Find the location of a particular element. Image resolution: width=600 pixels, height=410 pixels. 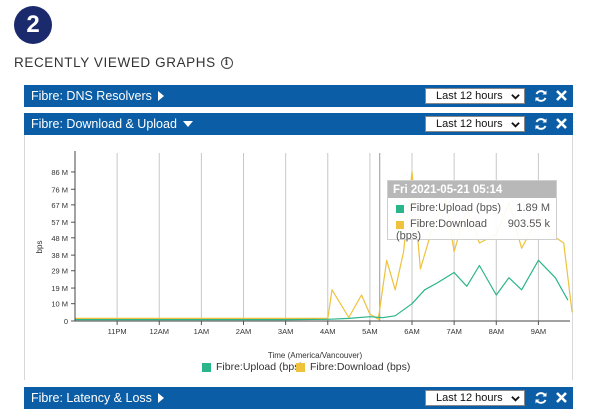

panel-title: Fibre: Latency & Loss is located at coordinates (91, 398).